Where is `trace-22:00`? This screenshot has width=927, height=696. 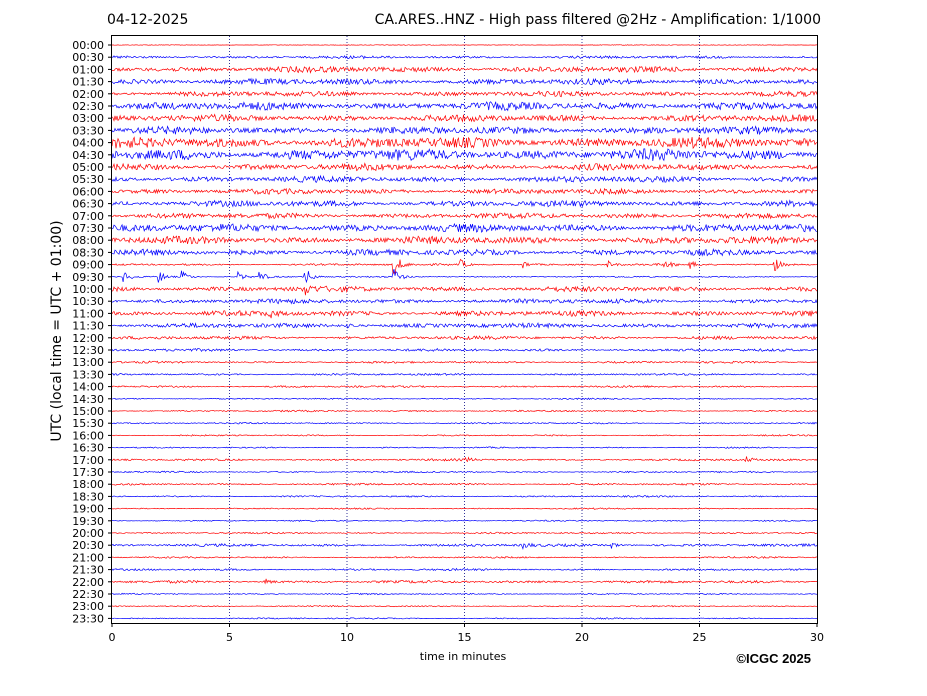
trace-22:00 is located at coordinates (464, 581).